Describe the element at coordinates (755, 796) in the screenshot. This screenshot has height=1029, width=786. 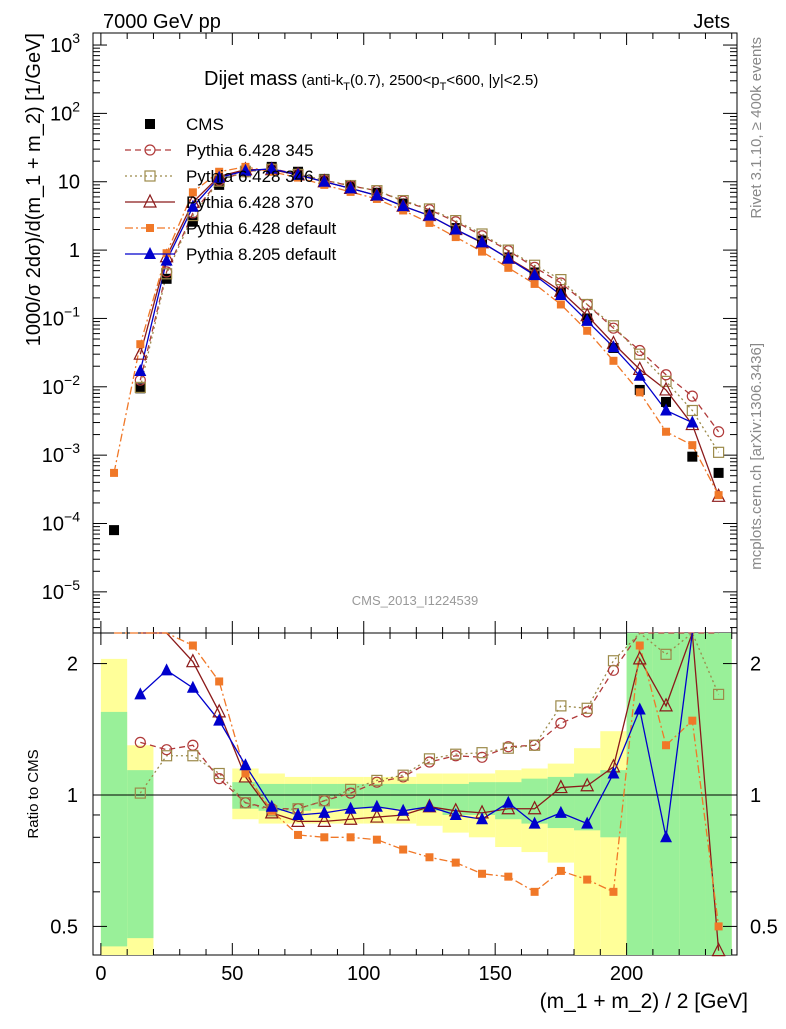
I see `ratio-tick-label-right: 1` at that location.